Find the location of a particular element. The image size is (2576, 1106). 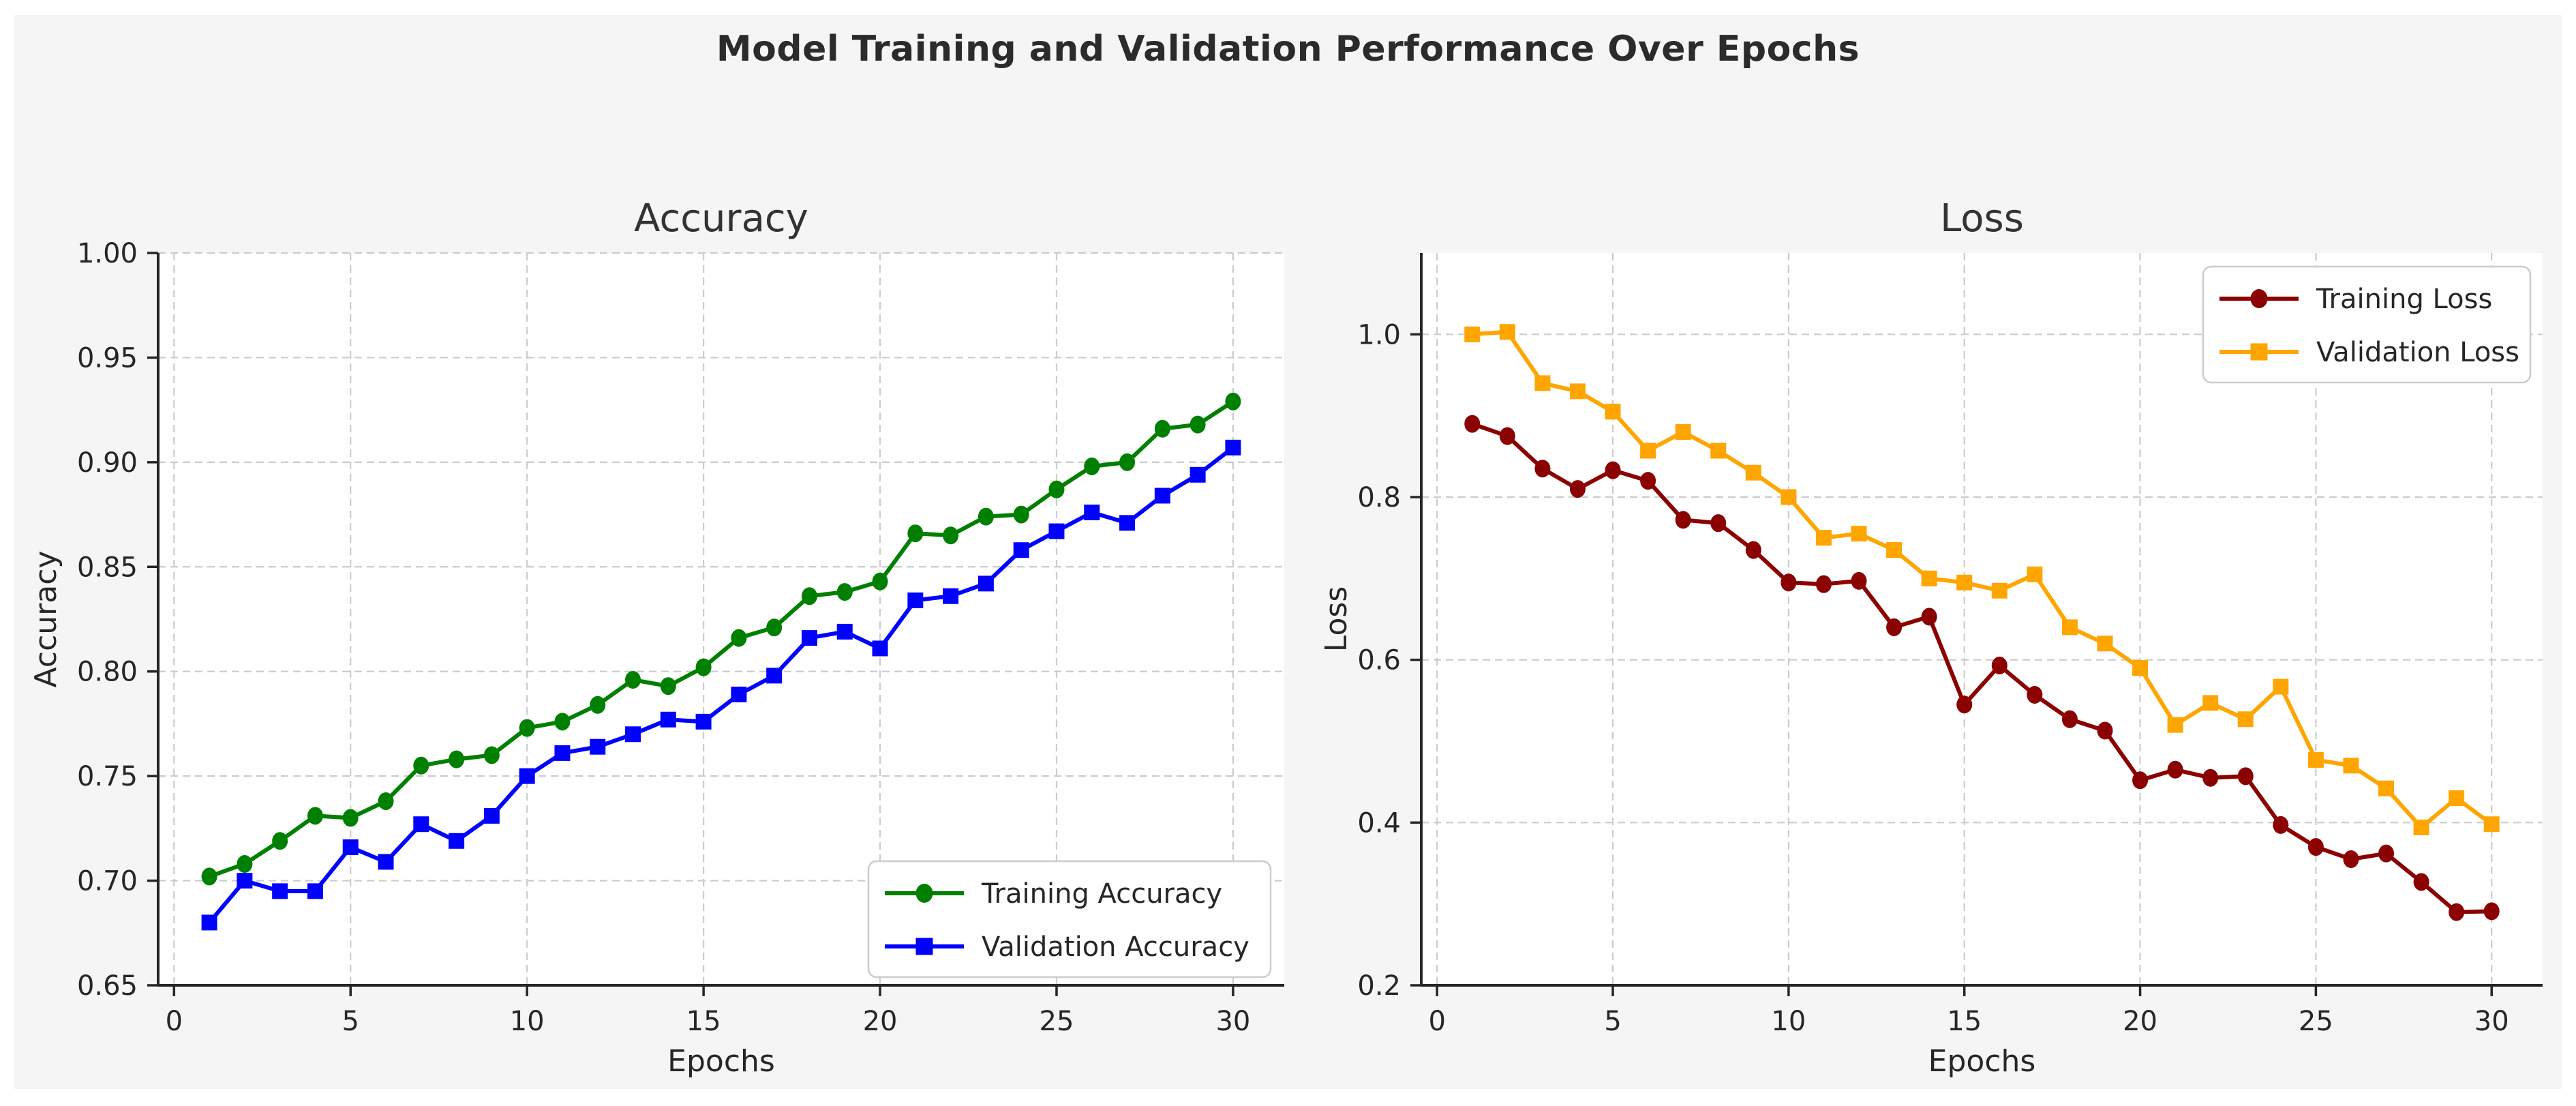

legend-label: Training Accuracy is located at coordinates (1102, 894).